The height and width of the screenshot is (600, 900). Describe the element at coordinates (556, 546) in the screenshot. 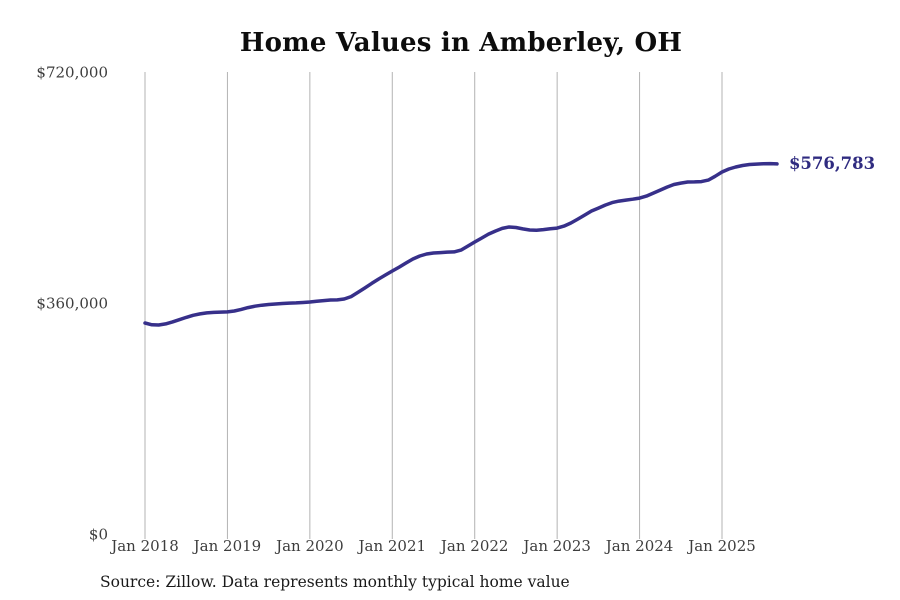

I see `x-tick-label: Jan 2023` at that location.